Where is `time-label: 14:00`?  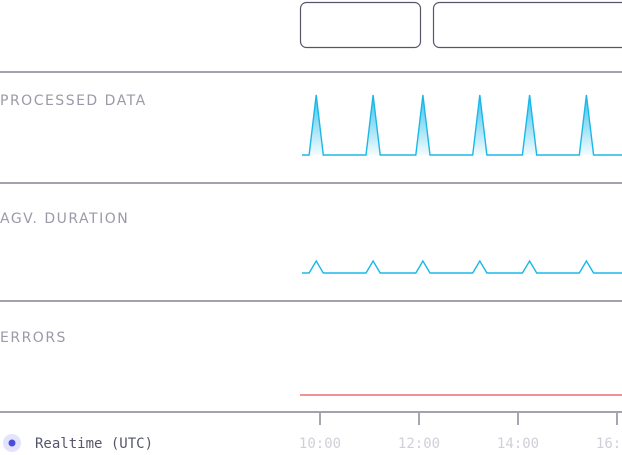
time-label: 14:00 is located at coordinates (518, 444).